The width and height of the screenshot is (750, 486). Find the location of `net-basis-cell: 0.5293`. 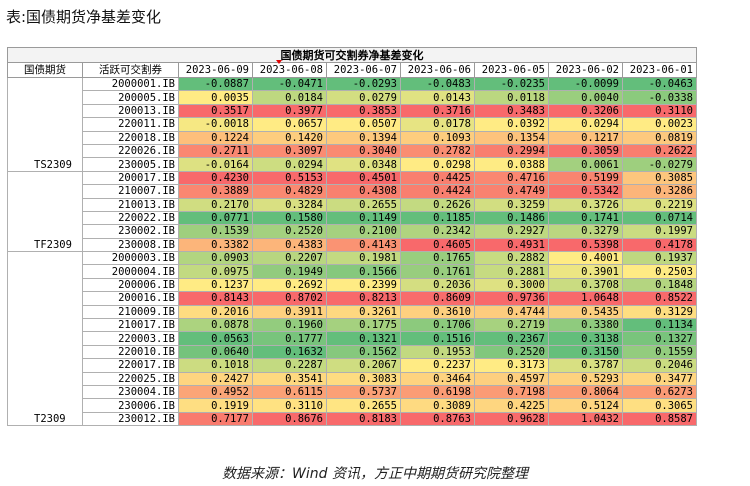

net-basis-cell: 0.5293 is located at coordinates (585, 378).